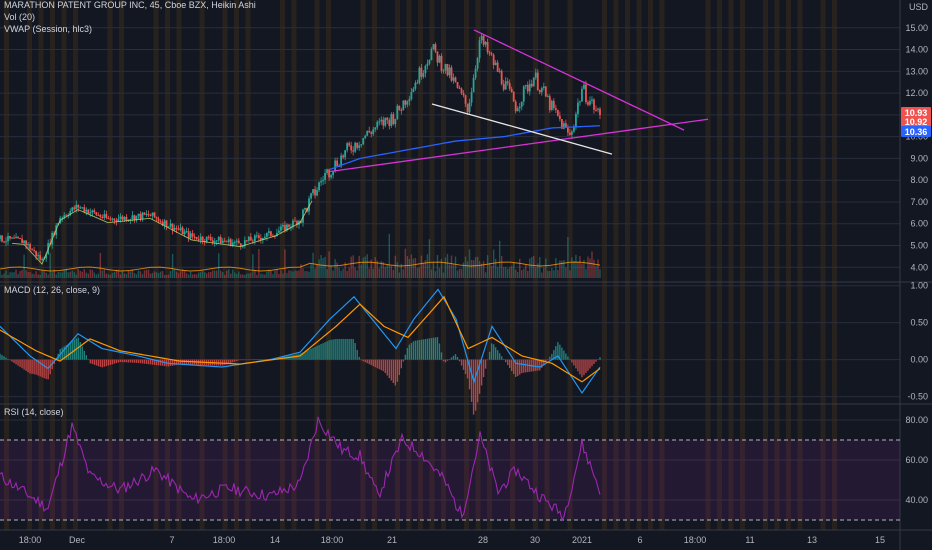 The image size is (932, 550). I want to click on macd-indicator-label: MACD (12, 26, close, 9), so click(52, 290).